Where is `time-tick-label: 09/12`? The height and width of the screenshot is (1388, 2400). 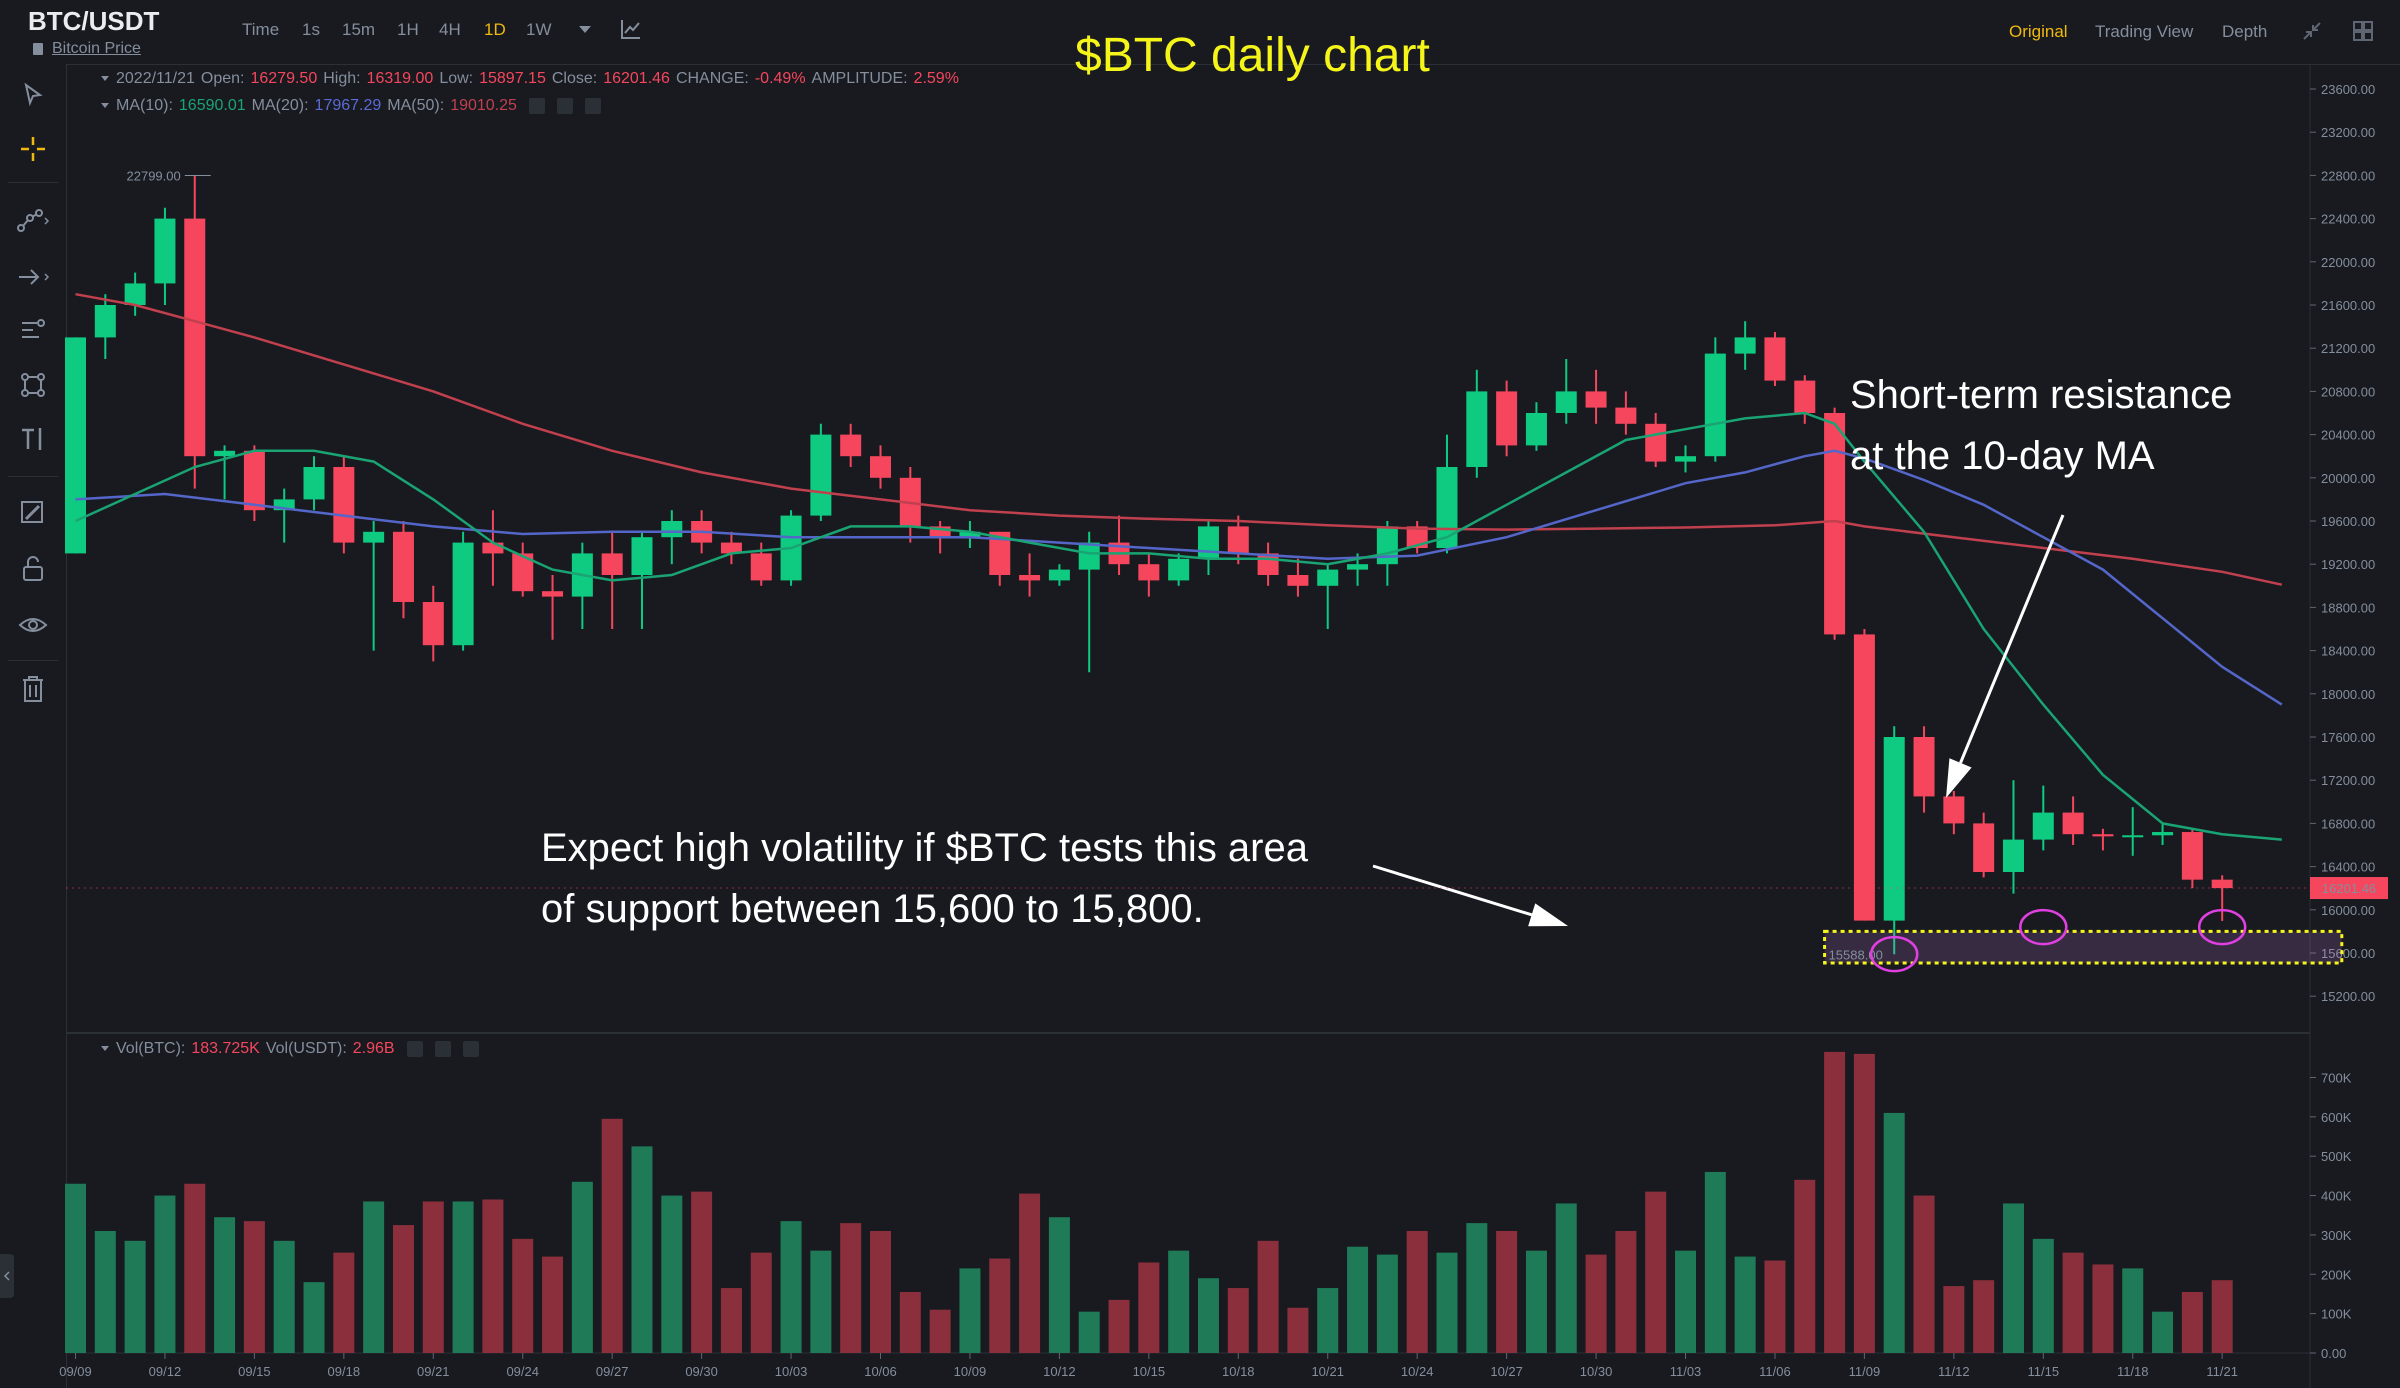 time-tick-label: 09/12 is located at coordinates (165, 1371).